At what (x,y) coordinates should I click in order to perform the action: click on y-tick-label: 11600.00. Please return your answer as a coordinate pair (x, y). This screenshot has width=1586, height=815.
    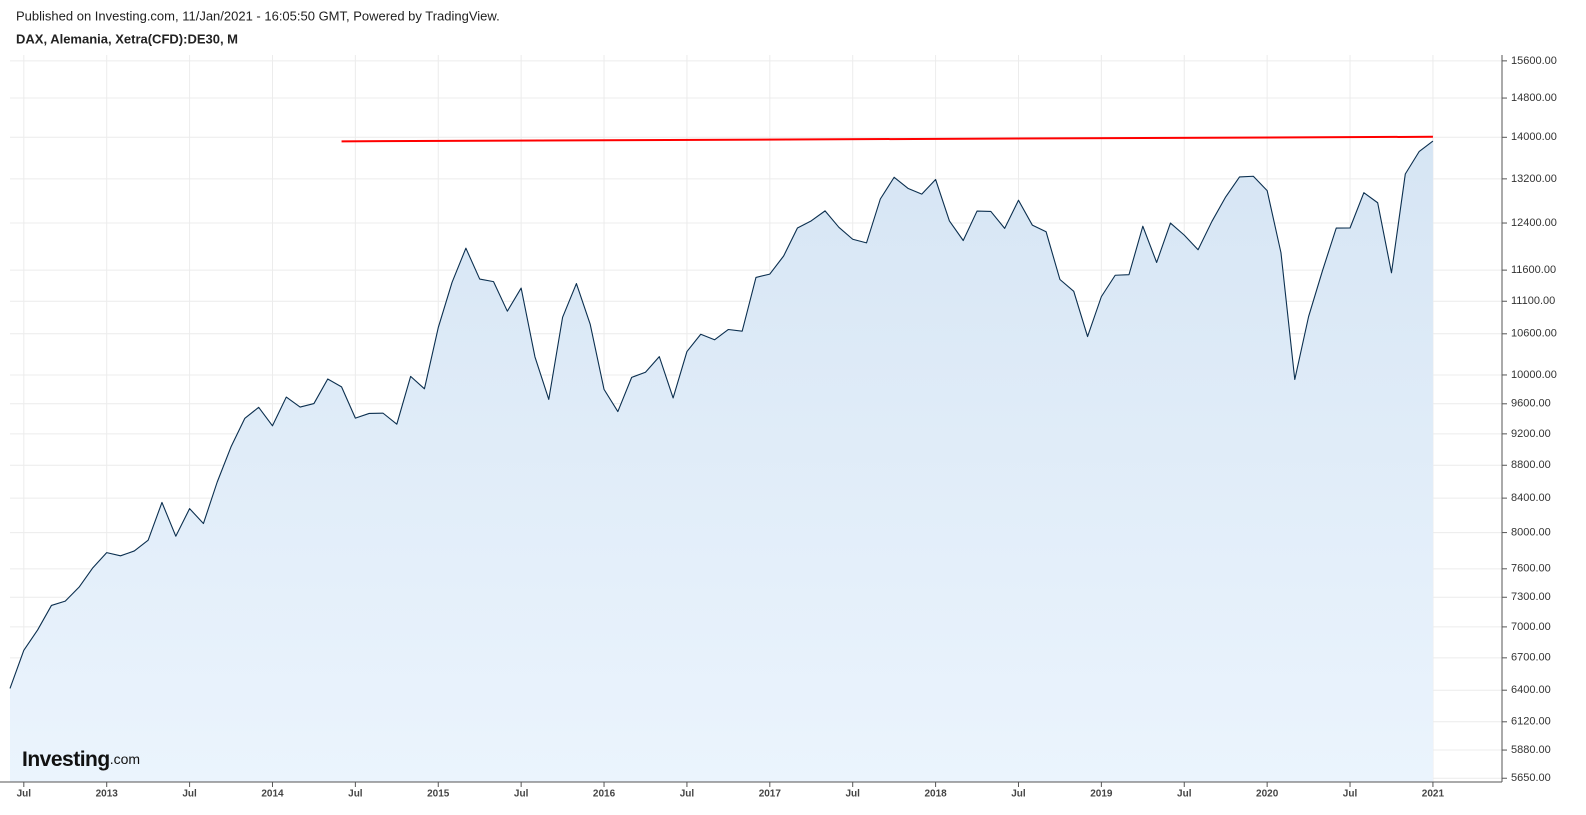
    Looking at the image, I should click on (1533, 270).